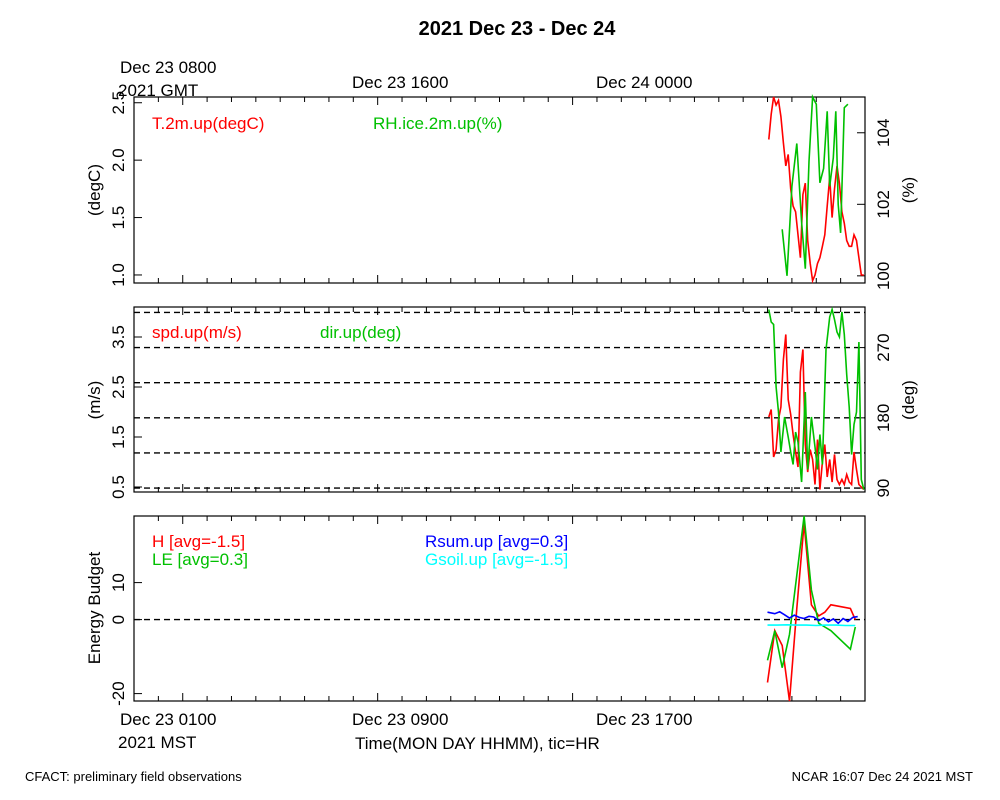 The image size is (1000, 800). What do you see at coordinates (118, 160) in the screenshot?
I see `y-tick-label-left: 2.0` at bounding box center [118, 160].